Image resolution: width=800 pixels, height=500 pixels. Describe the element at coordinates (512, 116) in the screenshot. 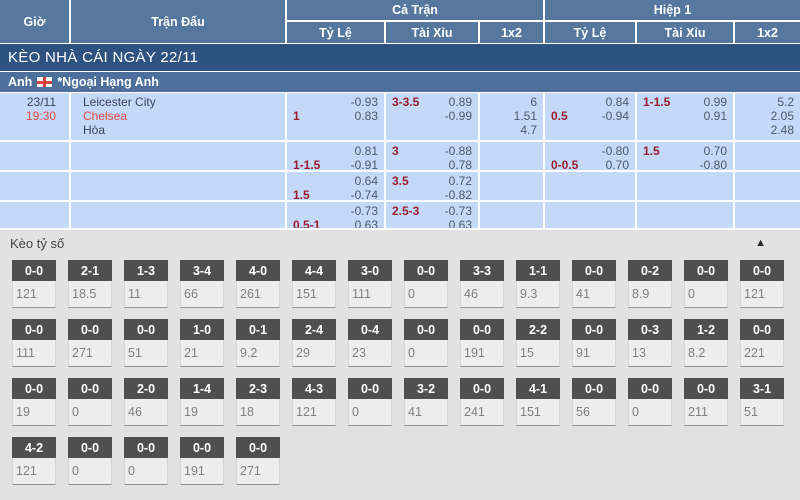

I see `ft-1x2-cell: 6 1.51 4.7` at that location.